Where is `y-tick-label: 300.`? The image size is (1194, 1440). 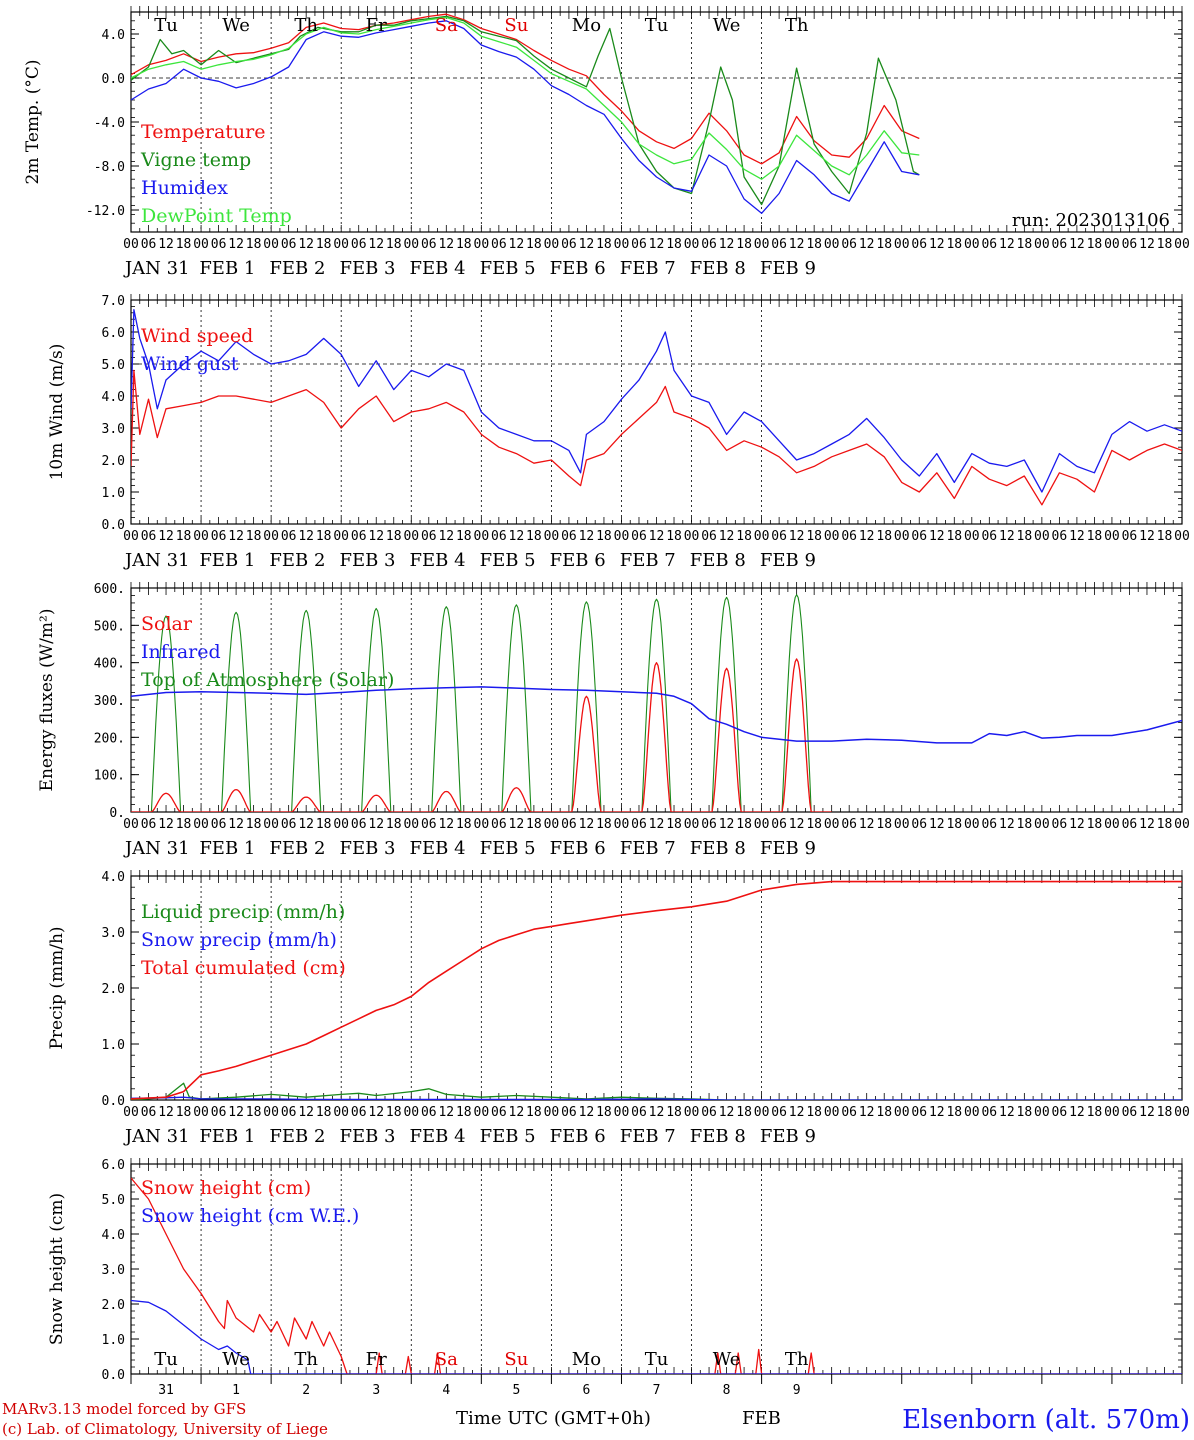
y-tick-label: 300. is located at coordinates (109, 701).